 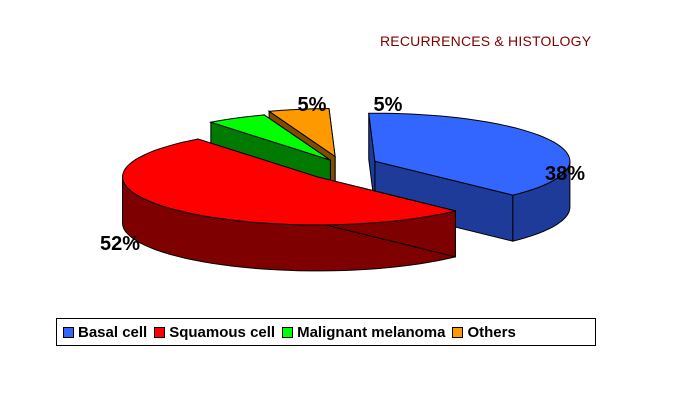 I want to click on slice-label-squamous-cell: 52%, so click(x=120, y=244).